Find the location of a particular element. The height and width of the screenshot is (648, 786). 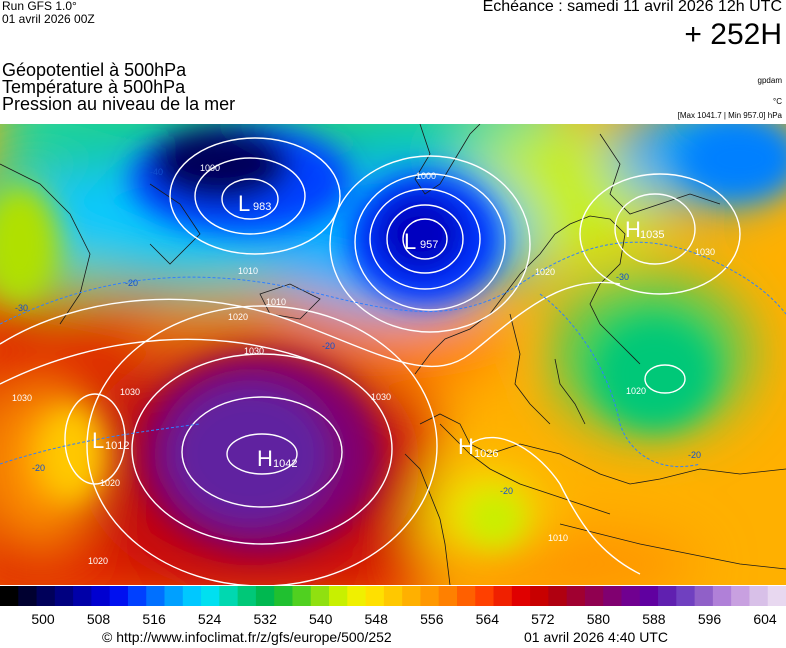

color-scale-tick-label: 548 is located at coordinates (376, 619).